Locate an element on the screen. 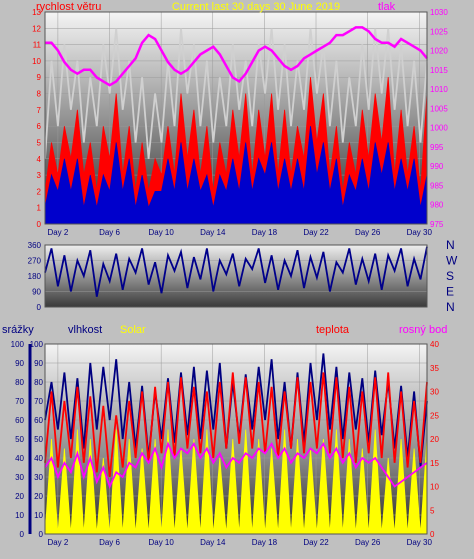 The image size is (474, 559). y-tick-label: 270 is located at coordinates (35, 261).